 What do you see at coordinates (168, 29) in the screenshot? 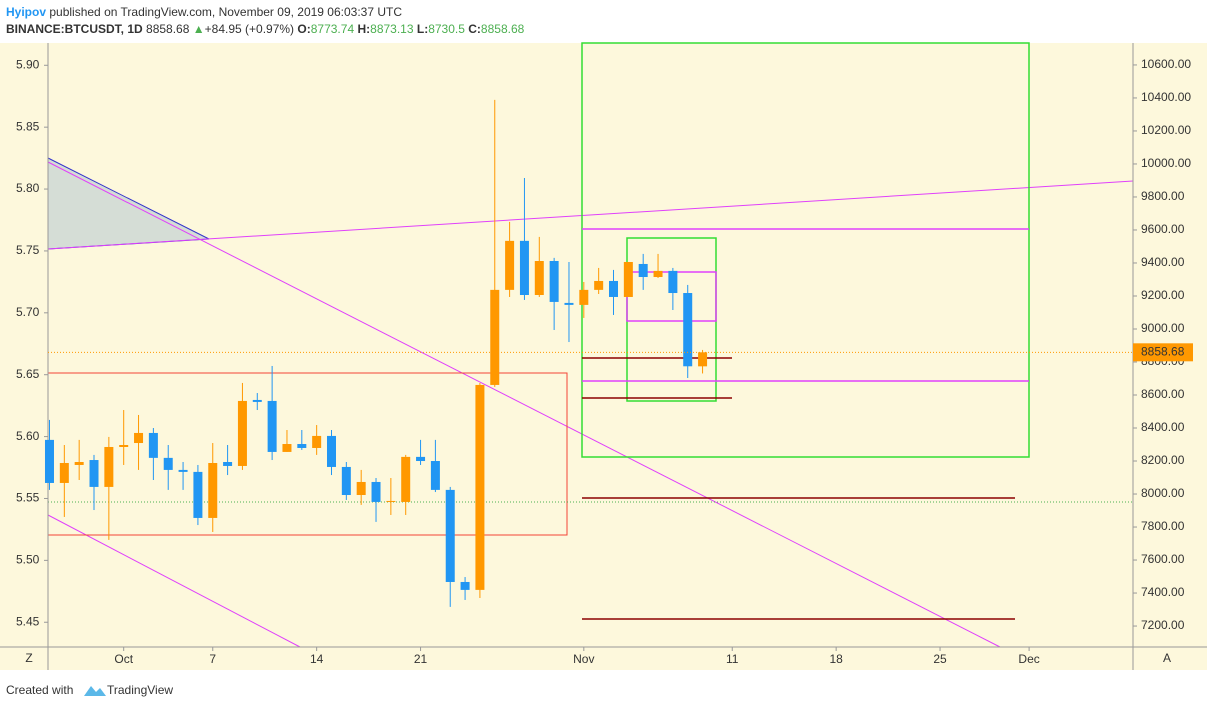
I see `last: 8858.68` at bounding box center [168, 29].